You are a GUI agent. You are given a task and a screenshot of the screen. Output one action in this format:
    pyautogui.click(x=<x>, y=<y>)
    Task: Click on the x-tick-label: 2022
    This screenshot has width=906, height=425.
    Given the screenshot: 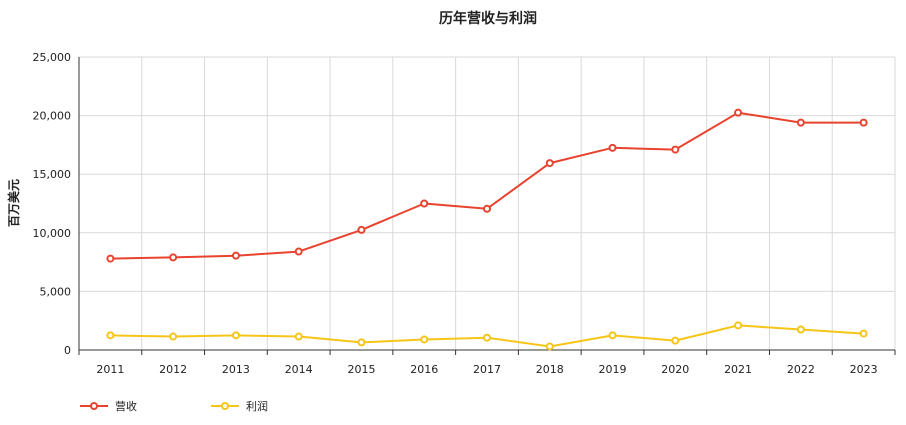 What is the action you would take?
    pyautogui.click(x=801, y=369)
    